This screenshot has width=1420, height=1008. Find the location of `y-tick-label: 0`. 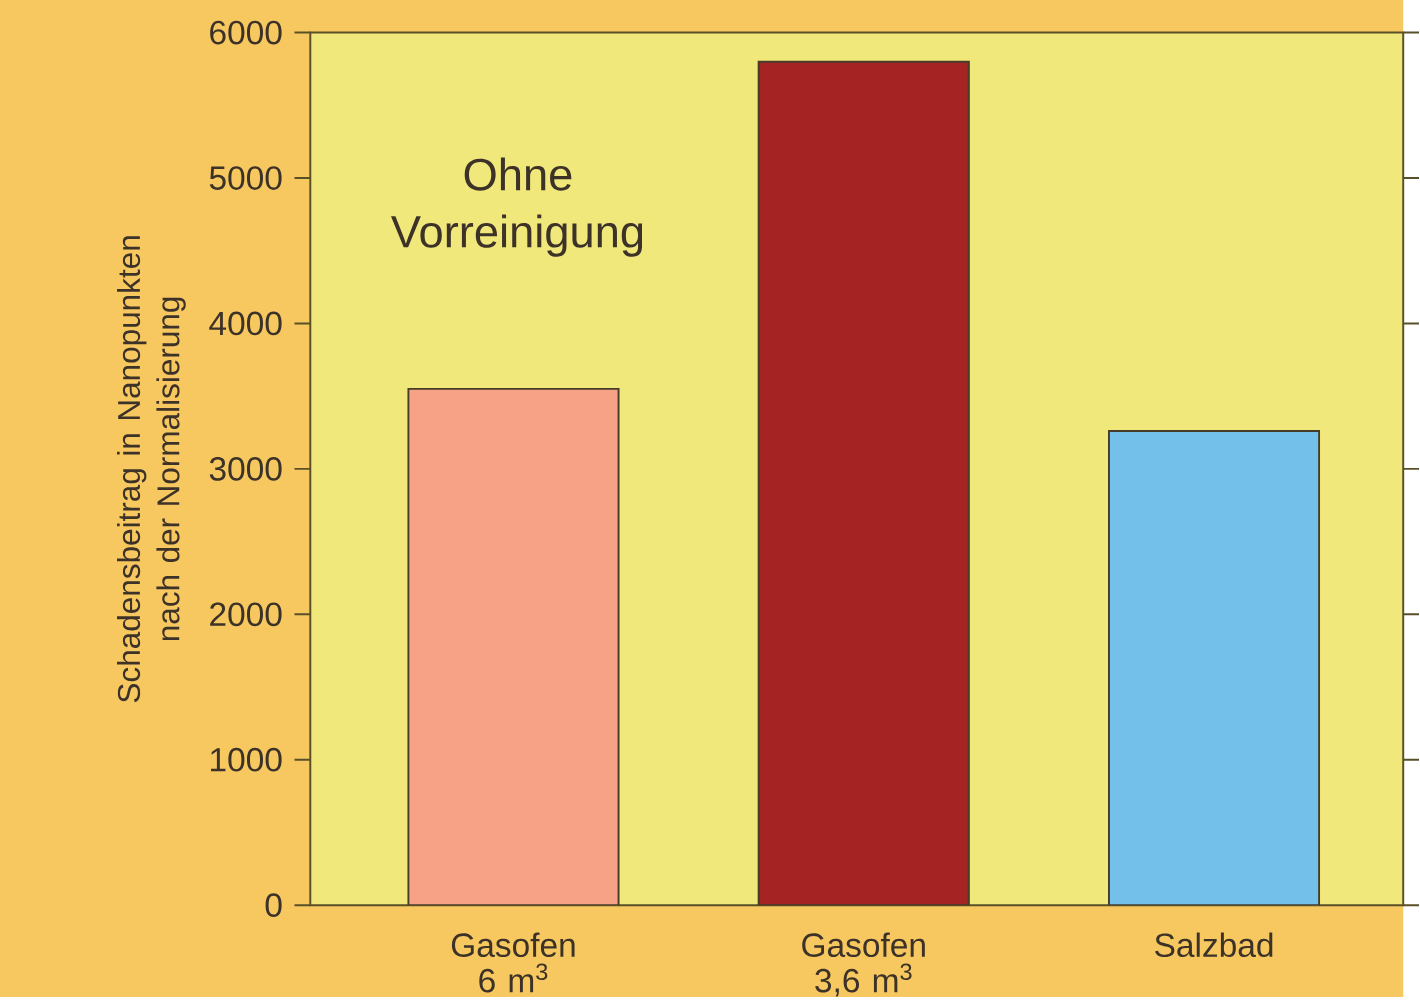

y-tick-label: 0 is located at coordinates (273, 905).